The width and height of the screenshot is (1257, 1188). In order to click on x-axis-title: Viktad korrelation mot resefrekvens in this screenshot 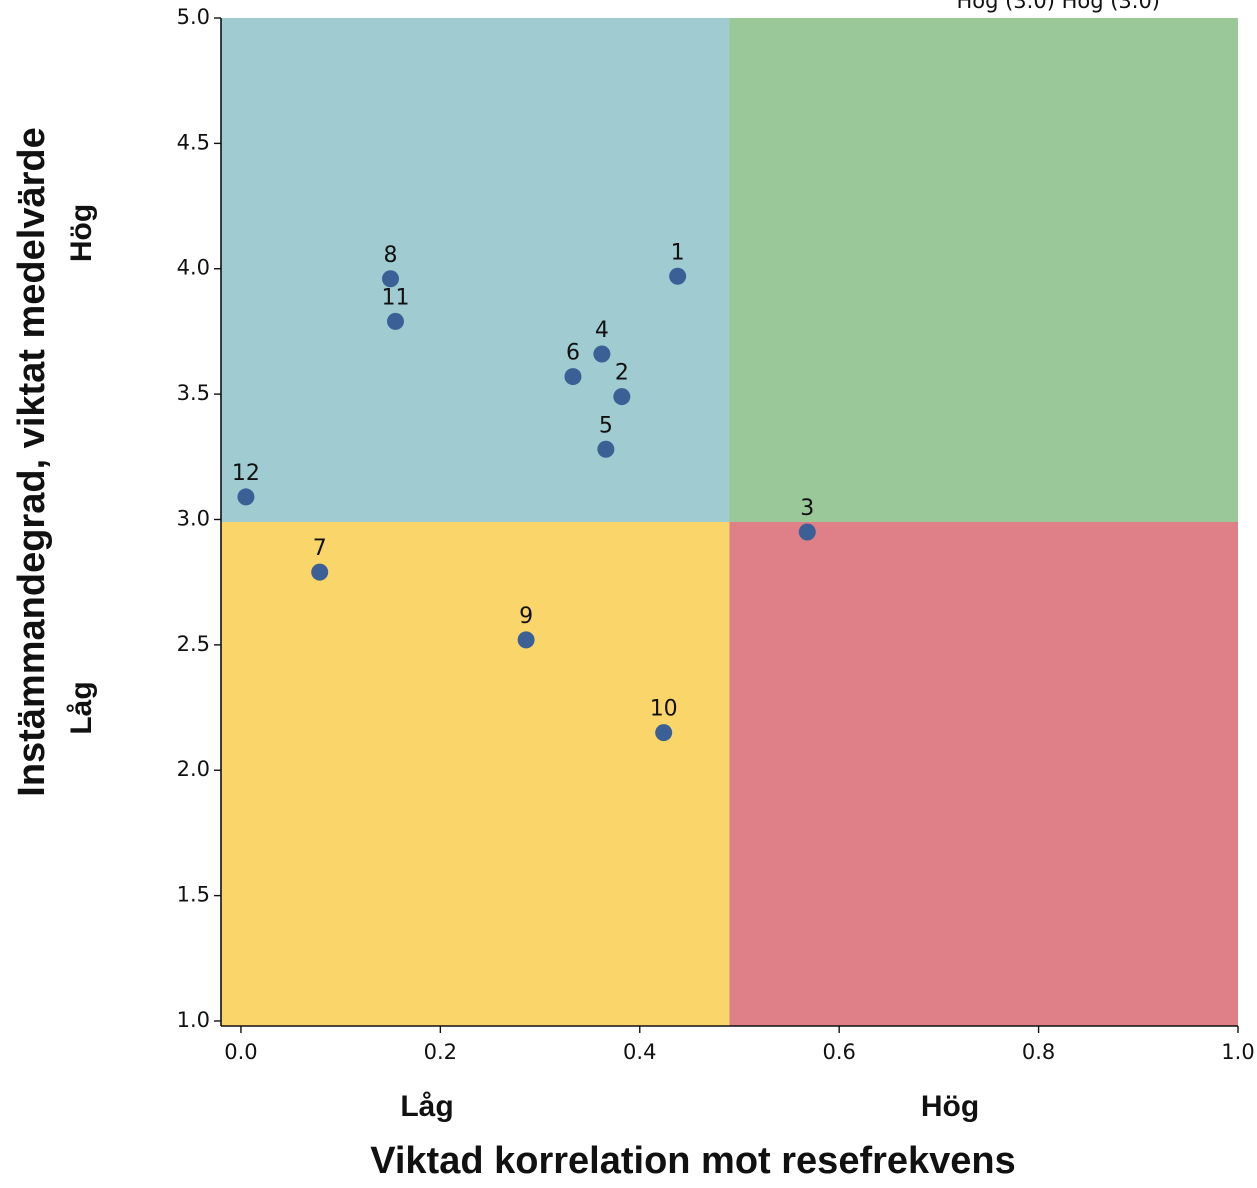, I will do `click(693, 1161)`.